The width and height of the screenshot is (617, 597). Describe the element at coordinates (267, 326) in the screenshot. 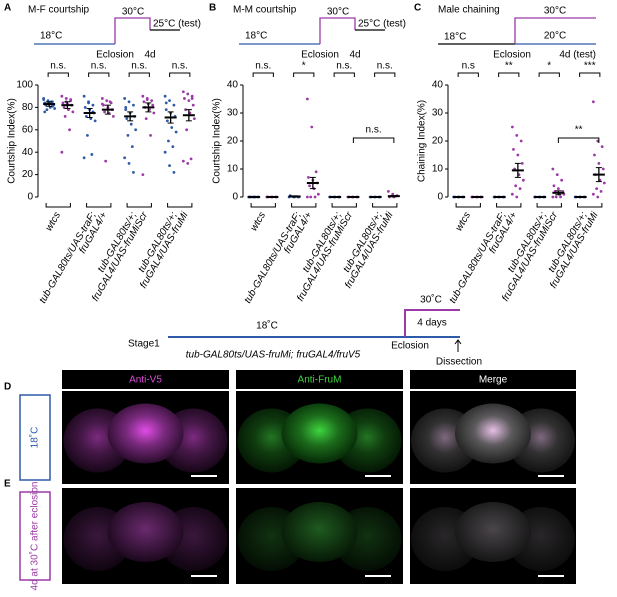

I see `timeline-label: 18˚C` at that location.